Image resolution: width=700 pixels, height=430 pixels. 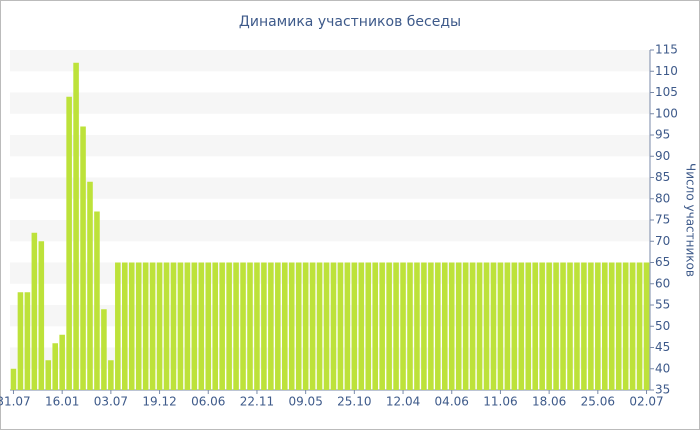 What do you see at coordinates (159, 402) in the screenshot?
I see `x-tick-label: 19.12` at bounding box center [159, 402].